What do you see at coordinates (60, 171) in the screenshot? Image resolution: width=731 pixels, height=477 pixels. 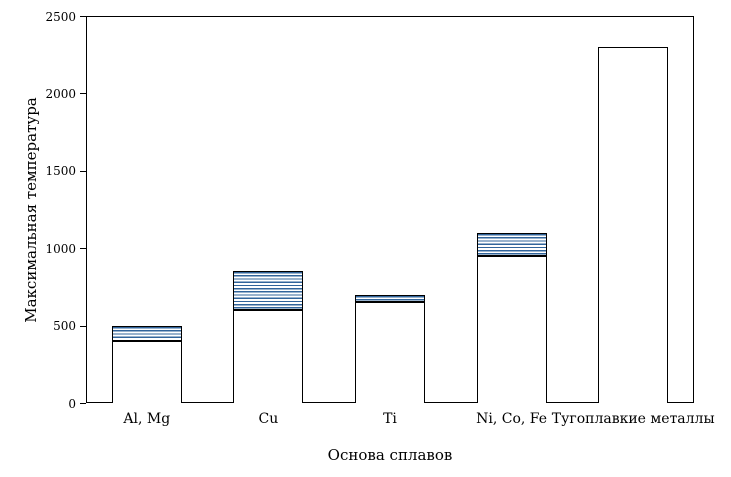 I see `y-tick-label: 1500` at bounding box center [60, 171].